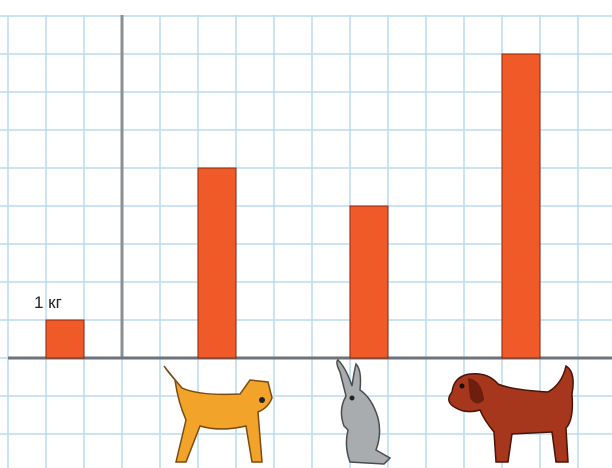 The image size is (612, 468). I want to click on dog-picture, so click(511, 413).